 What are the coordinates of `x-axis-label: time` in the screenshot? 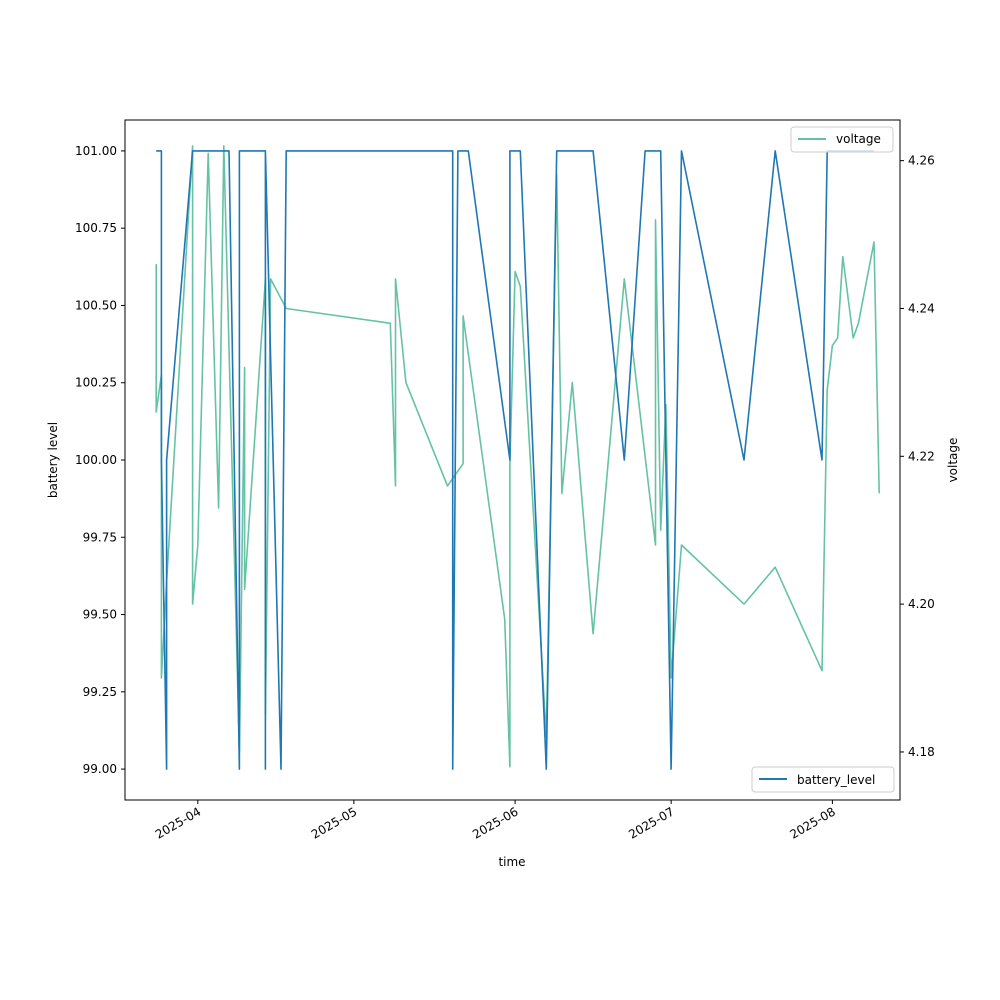 It's located at (511, 862).